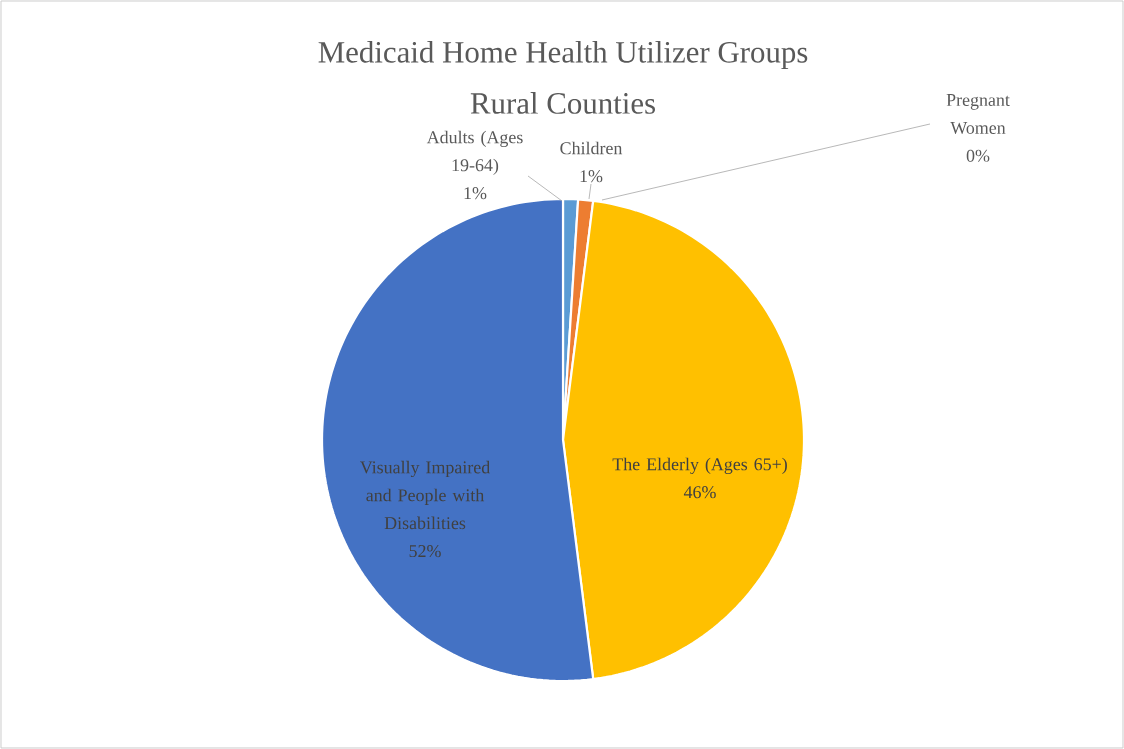  What do you see at coordinates (563, 54) in the screenshot?
I see `chart-title: Medicaid Home Health Utilizer Groups` at bounding box center [563, 54].